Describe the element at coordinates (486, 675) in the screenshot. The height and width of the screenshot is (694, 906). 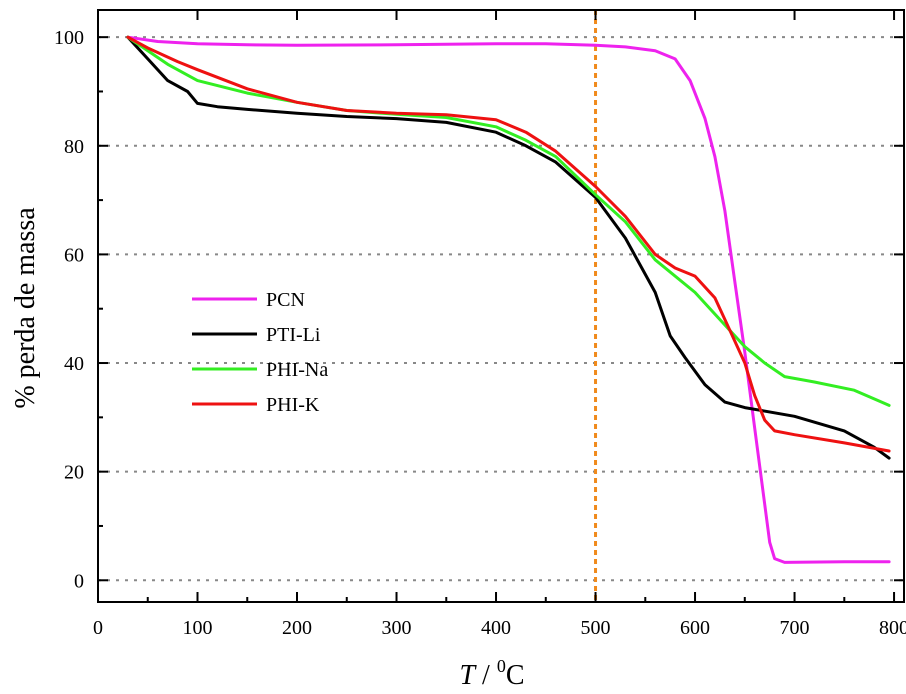
I see `x-axis-sep: /` at that location.